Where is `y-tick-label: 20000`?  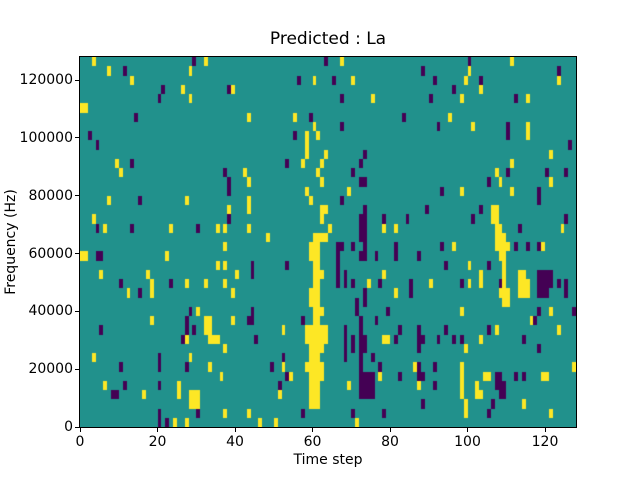 y-tick-label: 20000 is located at coordinates (50, 369).